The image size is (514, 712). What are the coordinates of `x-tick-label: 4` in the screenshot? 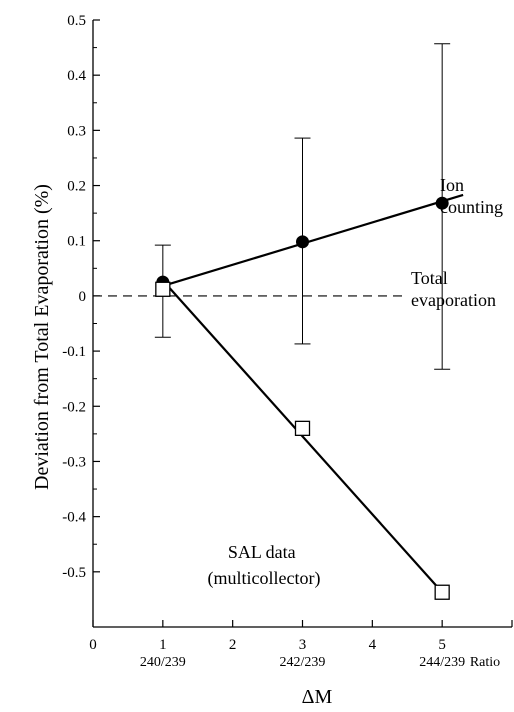 It's located at (373, 645).